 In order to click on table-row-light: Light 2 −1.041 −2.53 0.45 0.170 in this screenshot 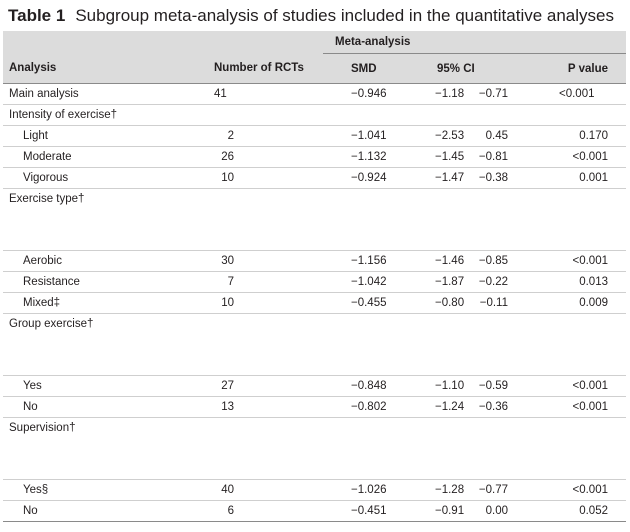, I will do `click(314, 136)`.